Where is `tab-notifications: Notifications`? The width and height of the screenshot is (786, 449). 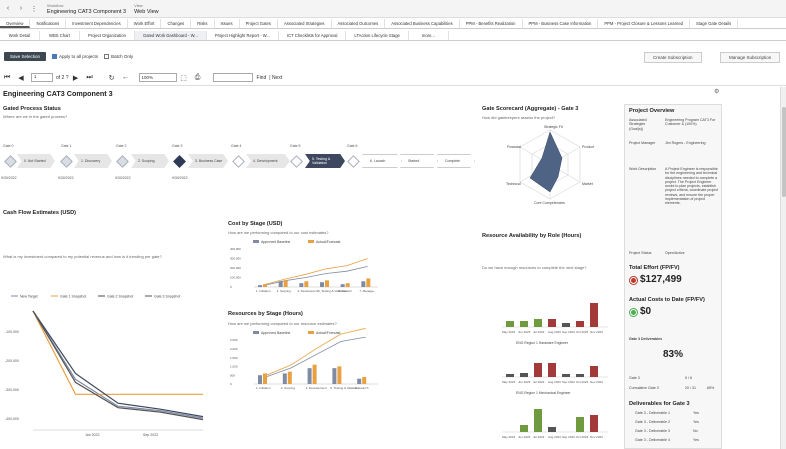
tab-notifications: Notifications is located at coordinates (48, 23).